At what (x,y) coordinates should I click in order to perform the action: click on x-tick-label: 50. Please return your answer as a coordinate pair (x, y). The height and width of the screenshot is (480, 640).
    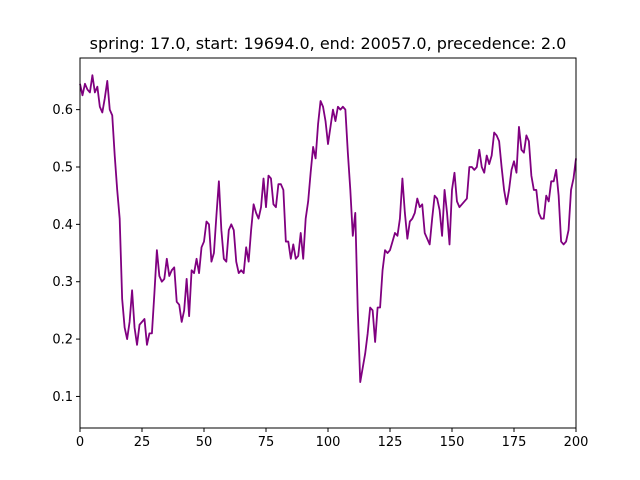
    Looking at the image, I should click on (204, 442).